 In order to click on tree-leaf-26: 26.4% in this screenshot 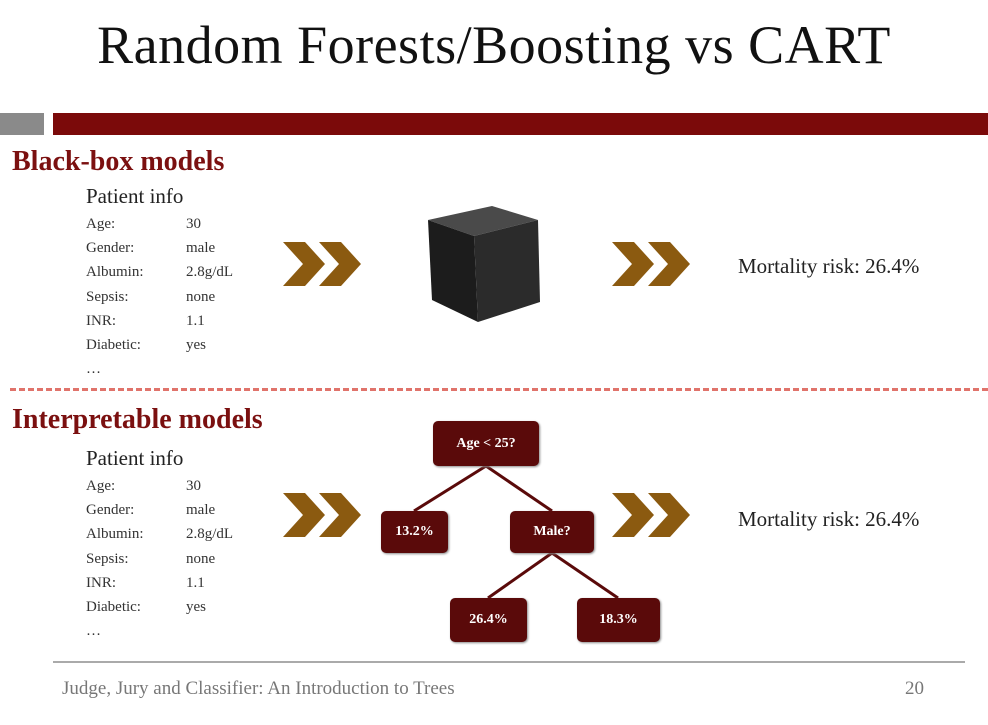, I will do `click(488, 620)`.